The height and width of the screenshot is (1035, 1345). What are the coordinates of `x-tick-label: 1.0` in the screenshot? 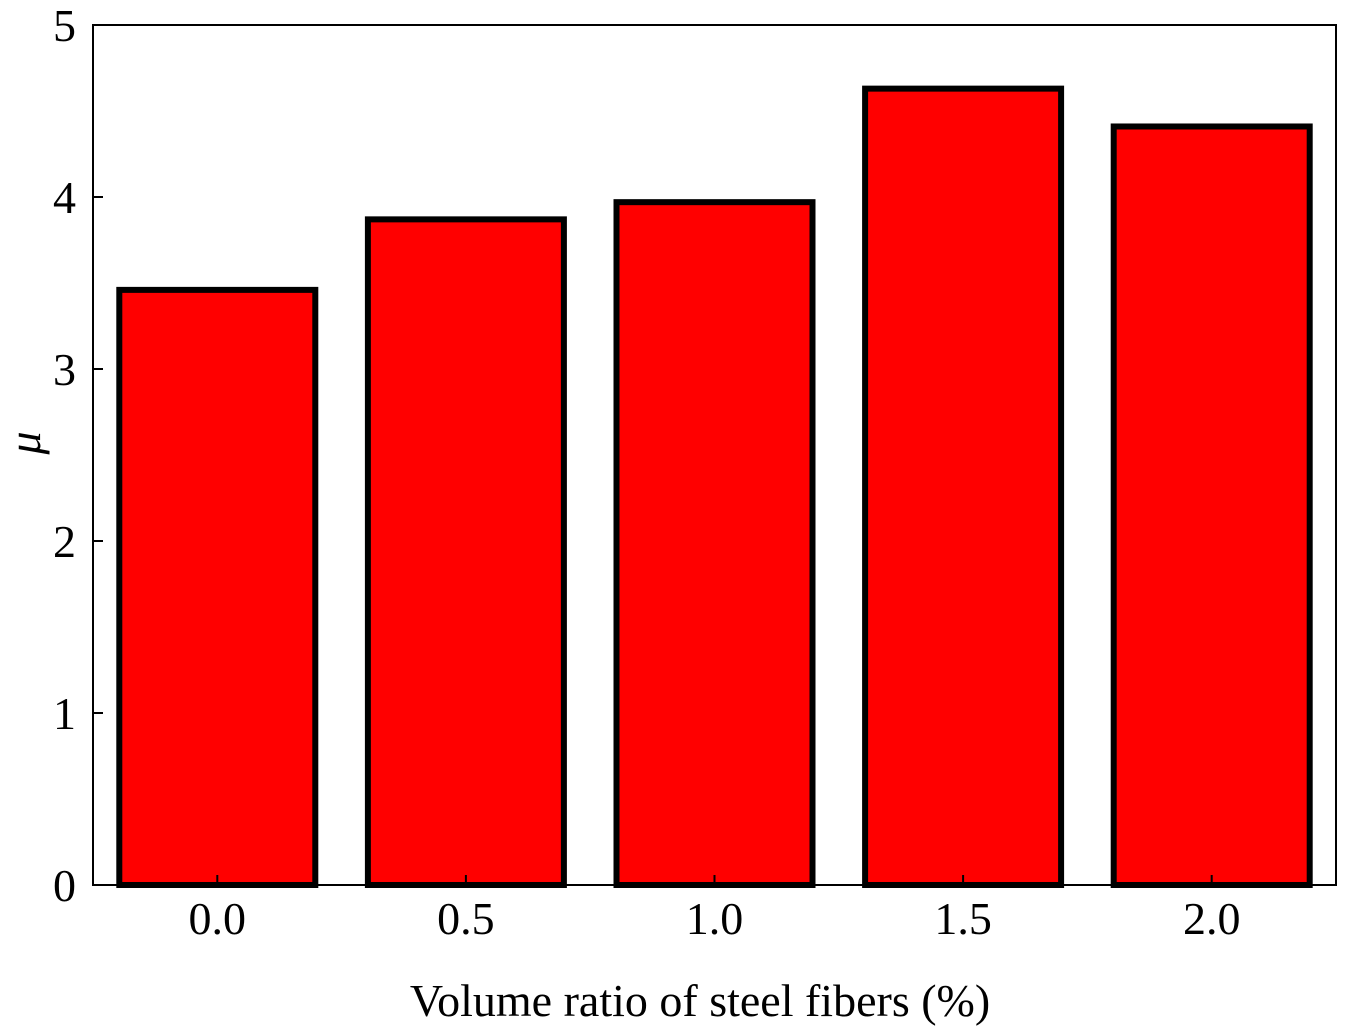 It's located at (715, 918).